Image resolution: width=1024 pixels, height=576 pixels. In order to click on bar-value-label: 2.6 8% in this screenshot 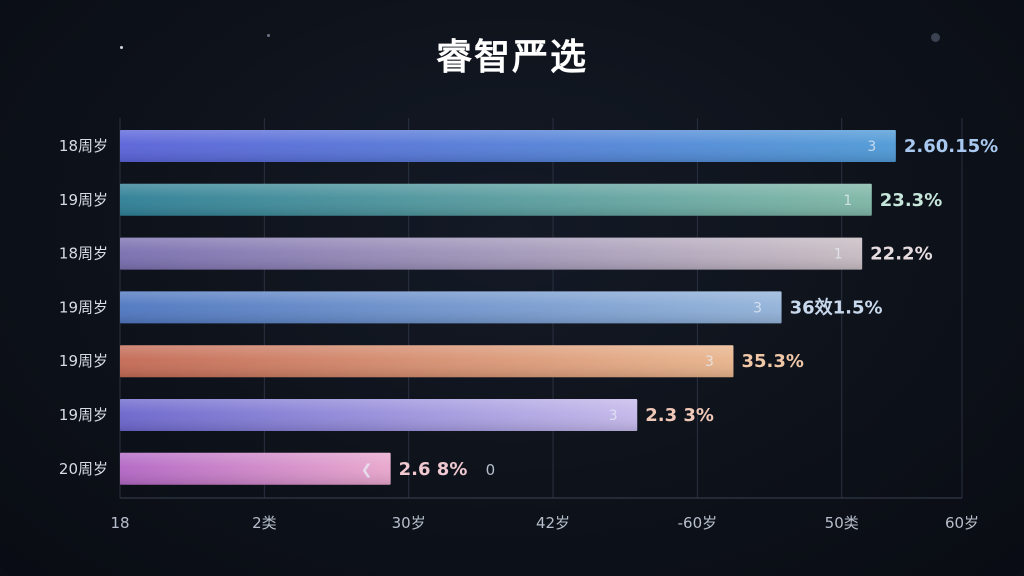, I will do `click(433, 469)`.